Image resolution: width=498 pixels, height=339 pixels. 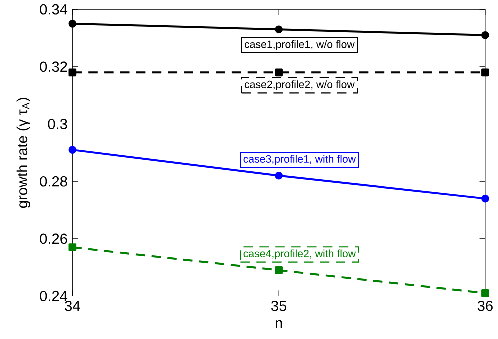 What do you see at coordinates (54, 67) in the screenshot?
I see `y-tick-label: 0.32` at bounding box center [54, 67].